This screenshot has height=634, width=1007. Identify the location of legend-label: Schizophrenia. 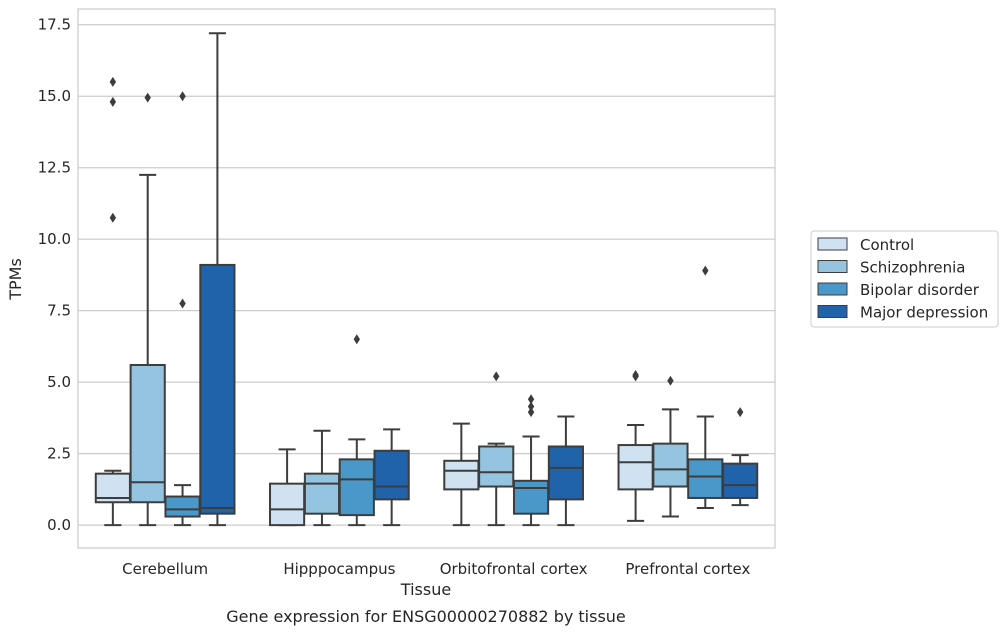
(912, 268).